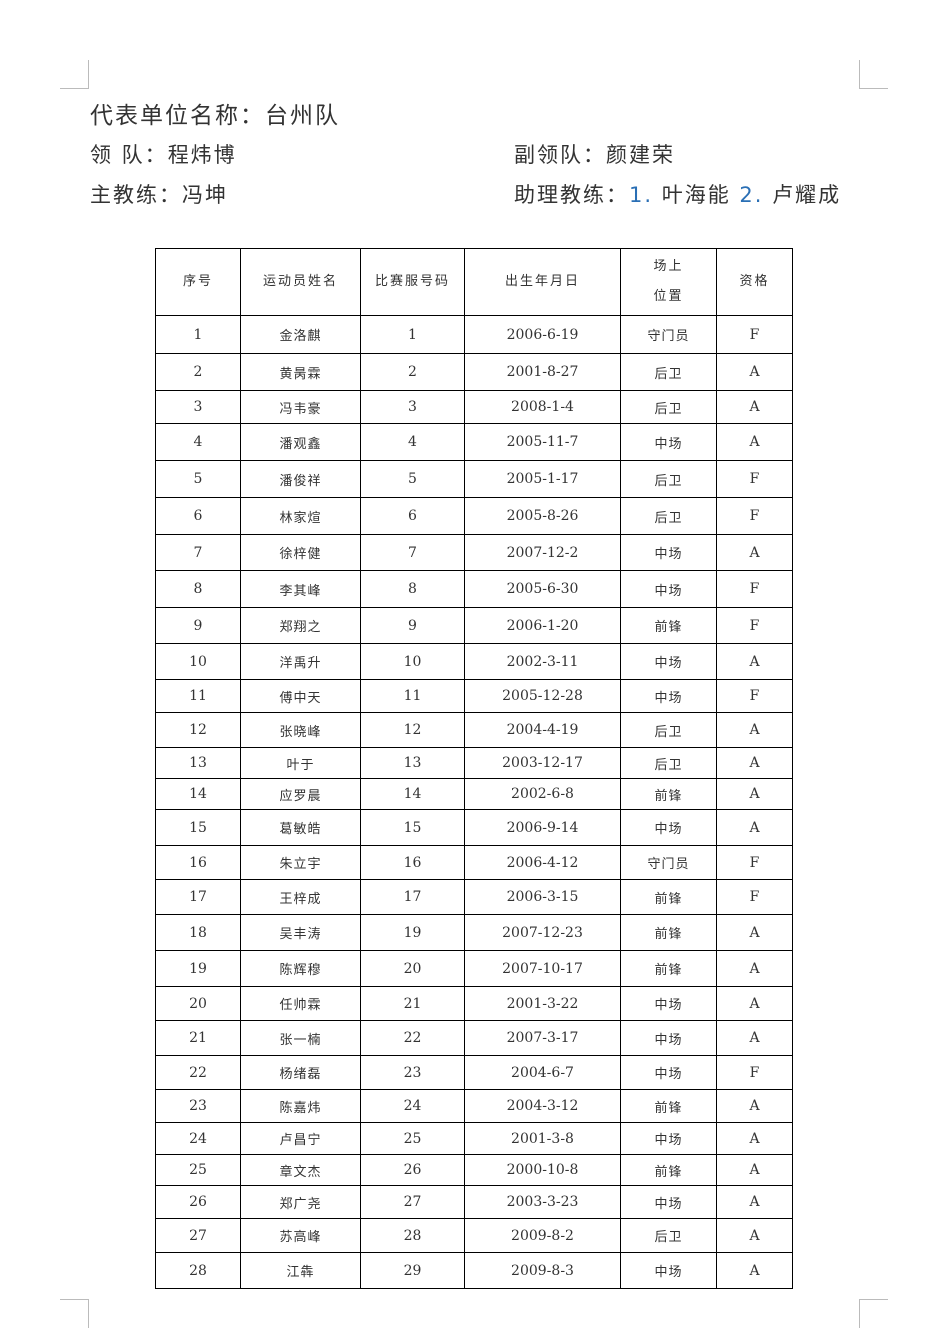 This screenshot has height=1342, width=946. Describe the element at coordinates (751, 195) in the screenshot. I see `assistant-2-num: 2.` at that location.